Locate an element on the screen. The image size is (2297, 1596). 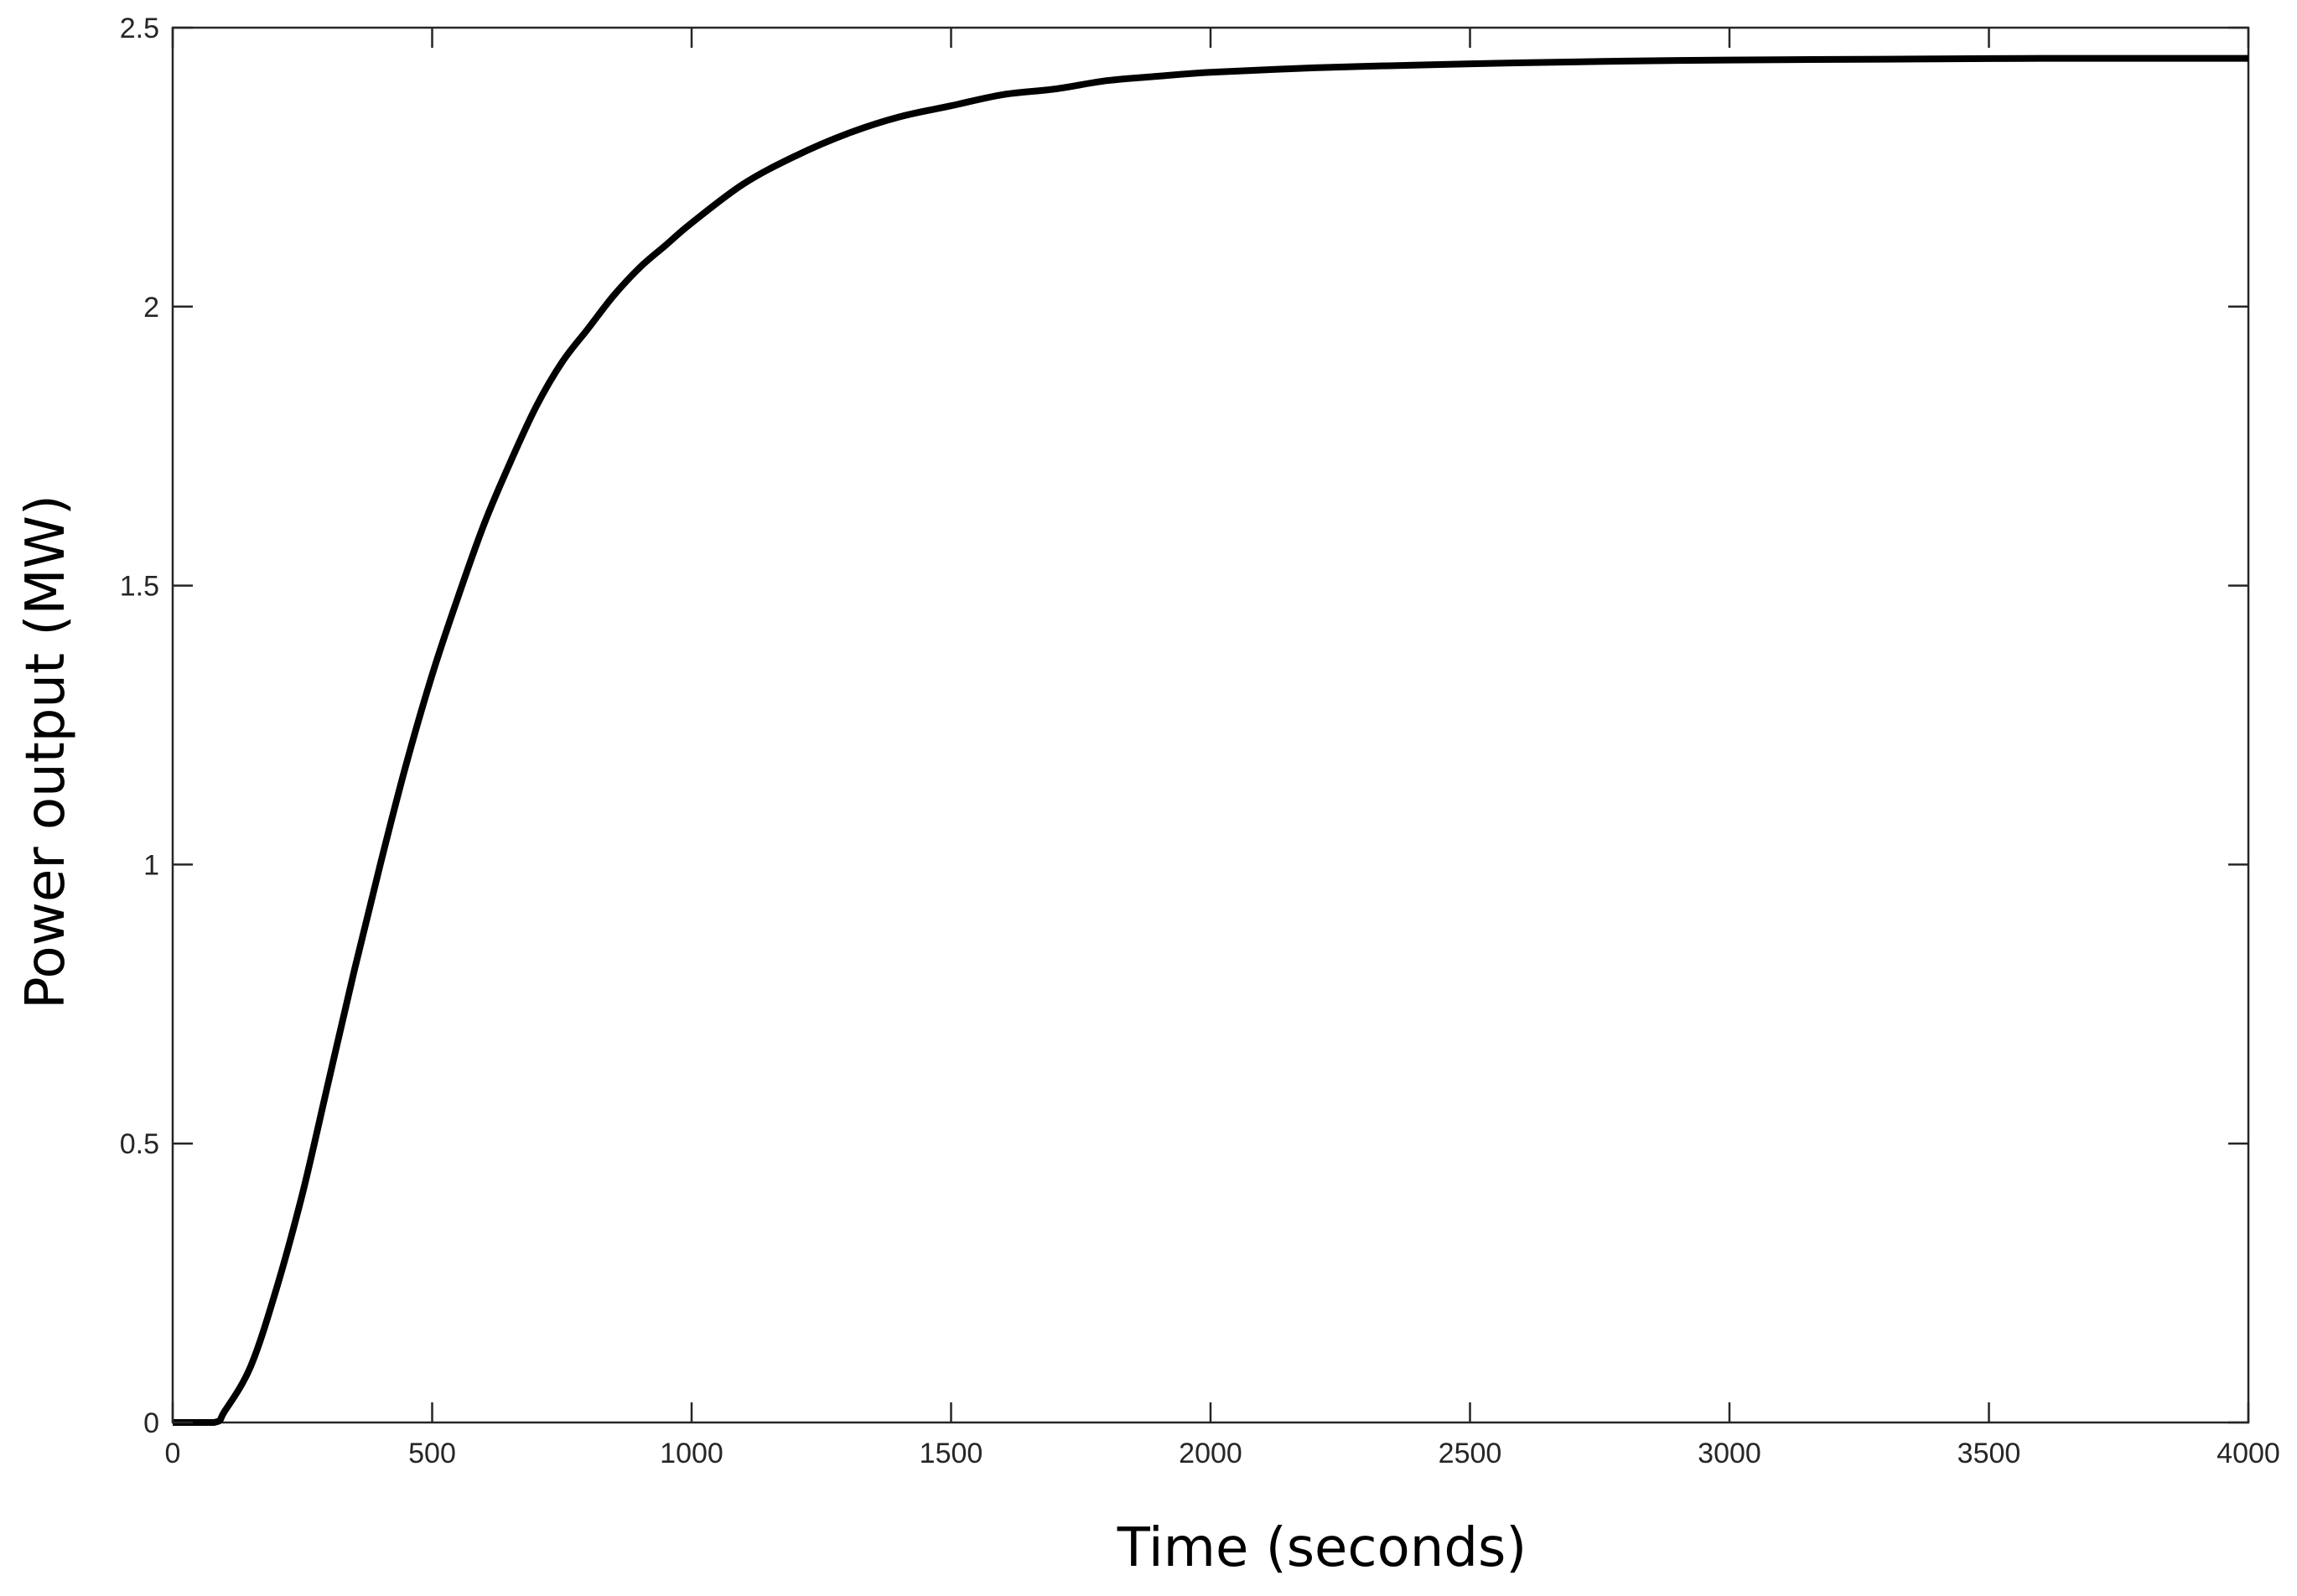
x-tick-label: 3000 is located at coordinates (1729, 1453).